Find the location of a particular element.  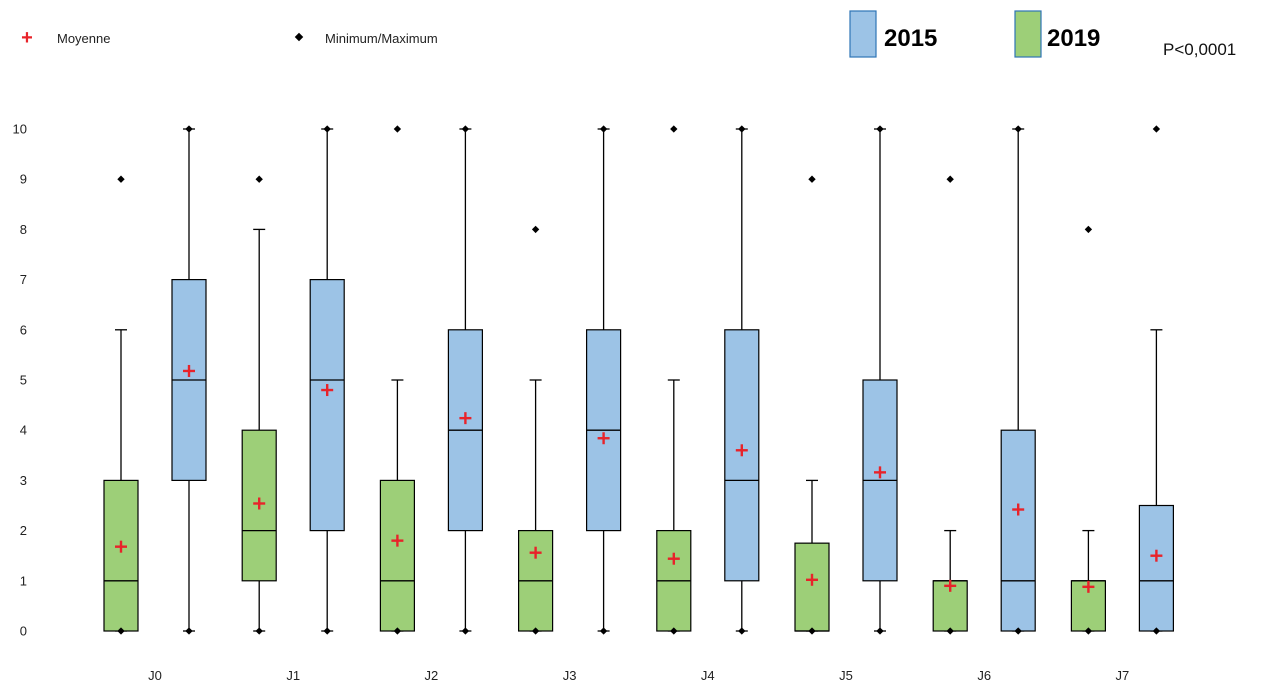

box-2015-J5 is located at coordinates (880, 380).